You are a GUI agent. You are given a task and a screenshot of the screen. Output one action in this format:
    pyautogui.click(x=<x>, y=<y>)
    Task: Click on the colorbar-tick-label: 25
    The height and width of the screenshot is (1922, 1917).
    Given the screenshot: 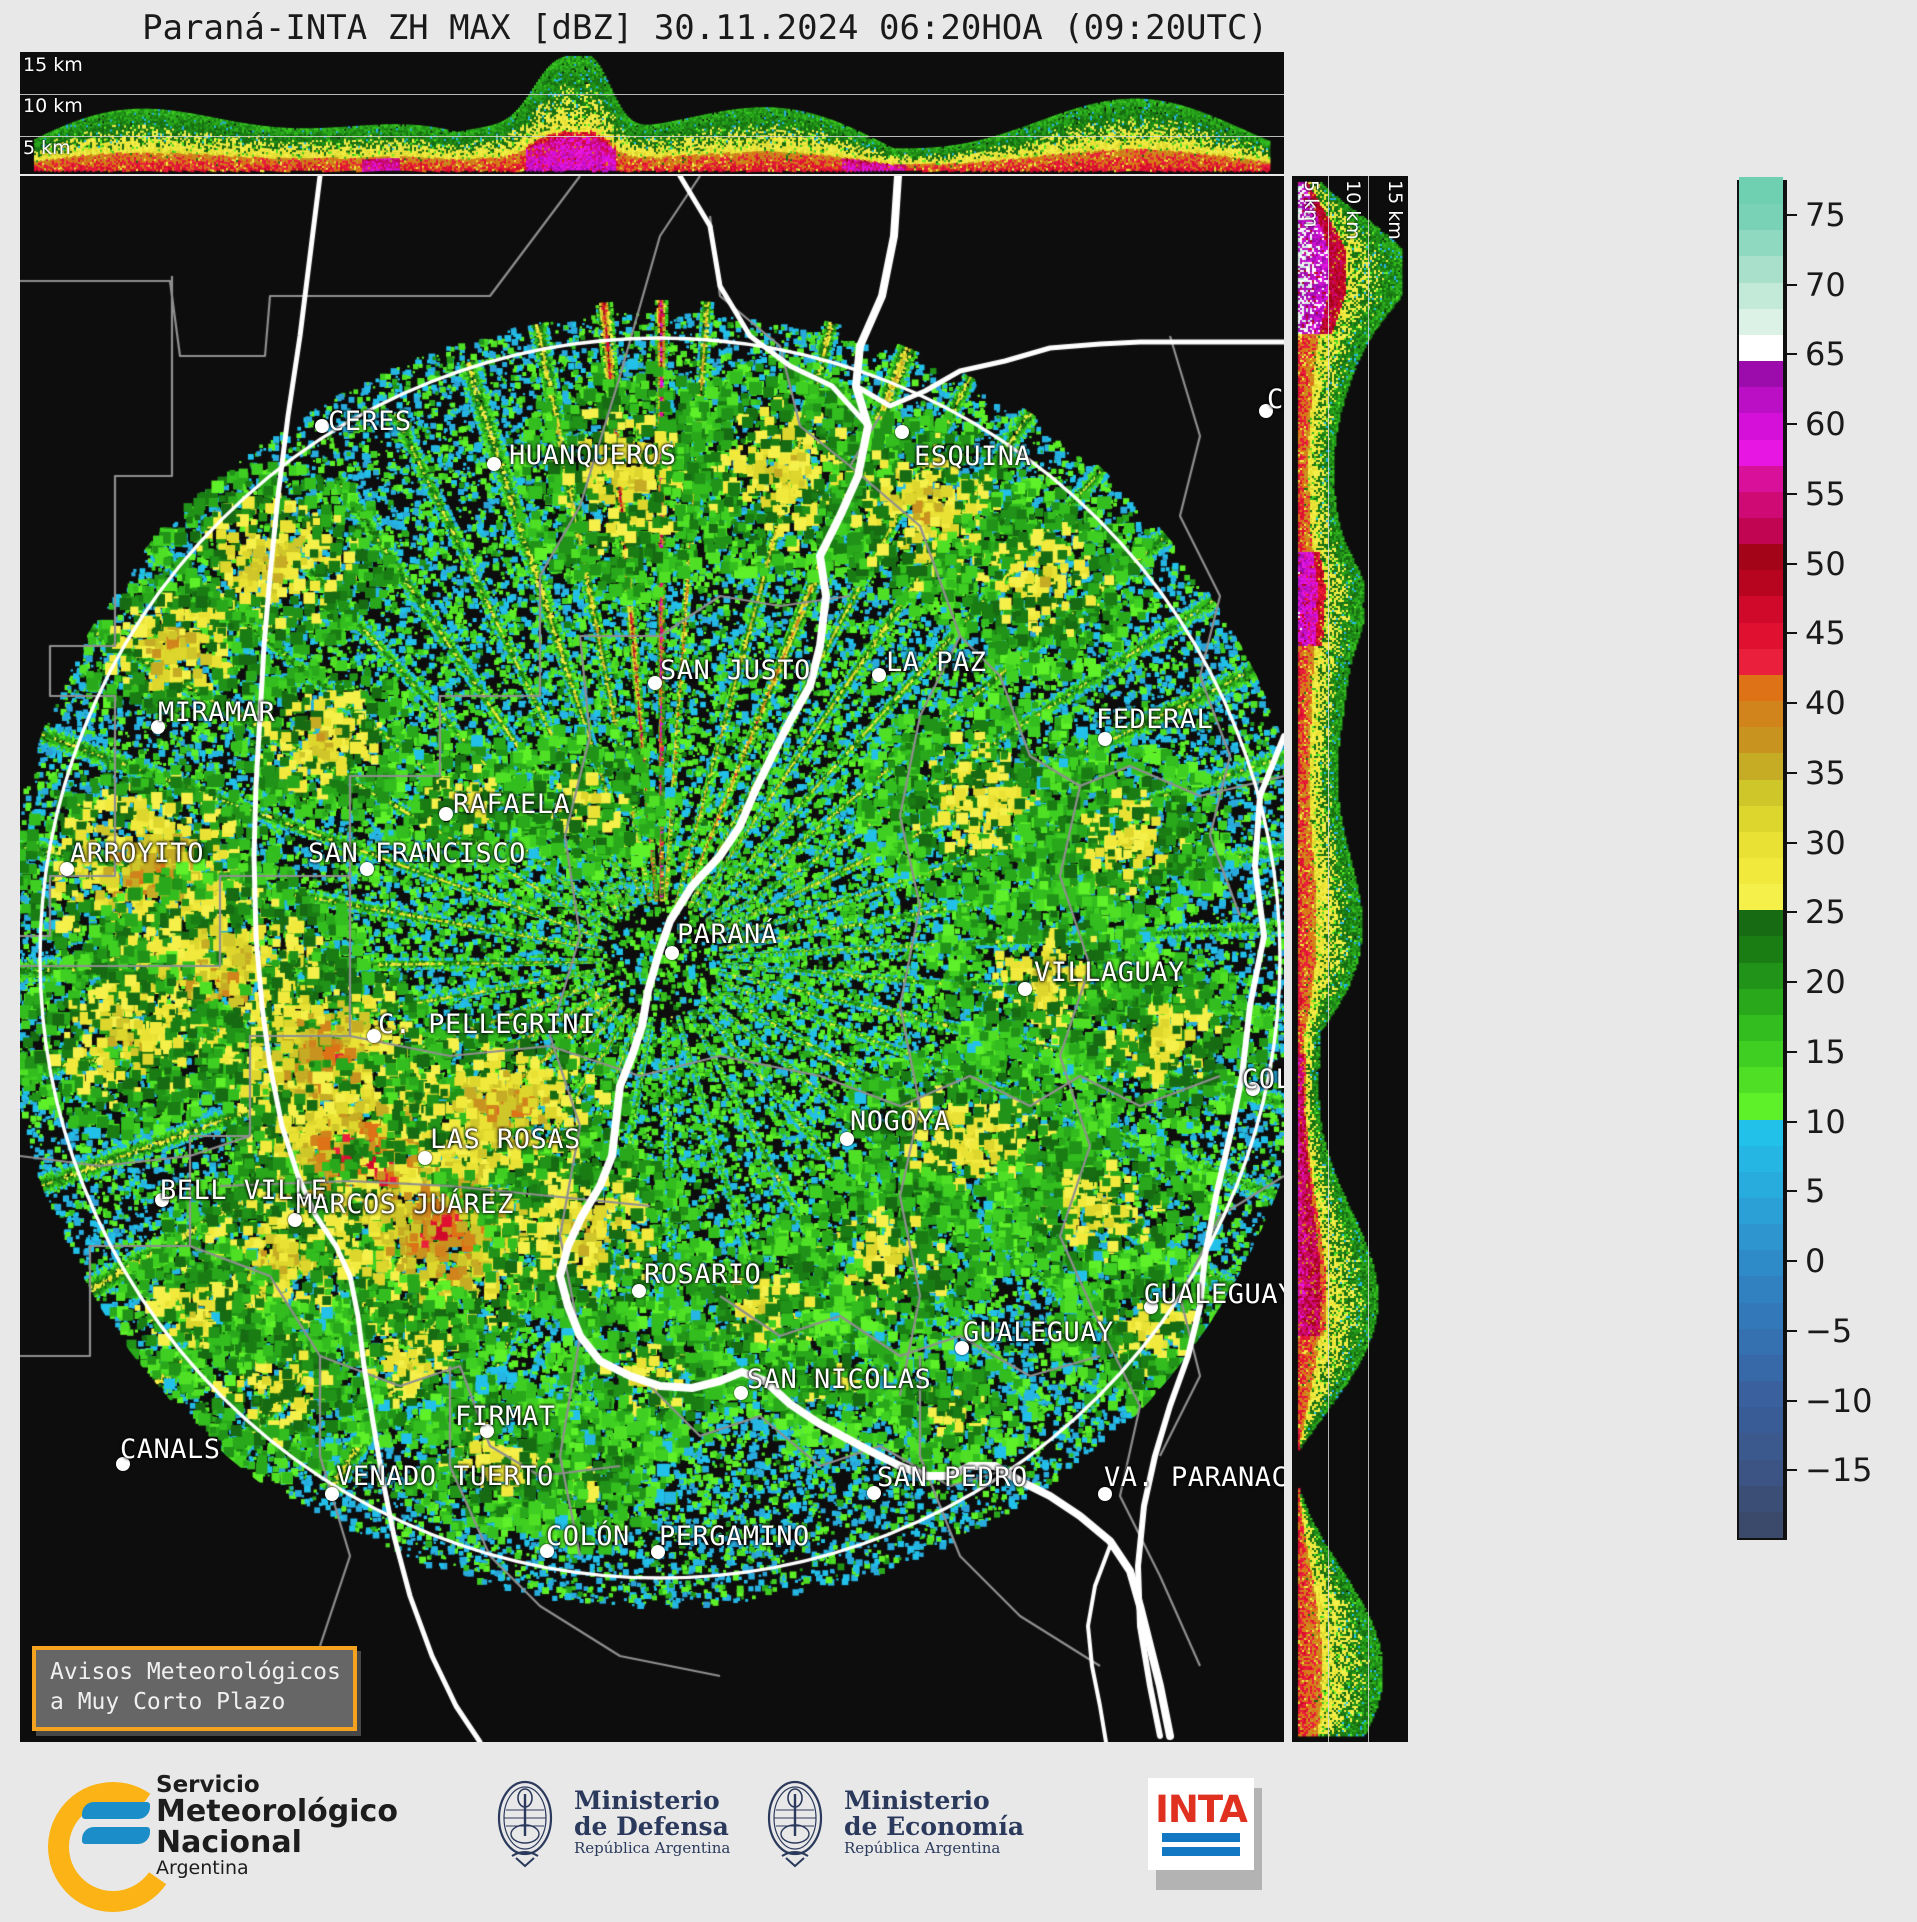 What is the action you would take?
    pyautogui.click(x=1825, y=912)
    